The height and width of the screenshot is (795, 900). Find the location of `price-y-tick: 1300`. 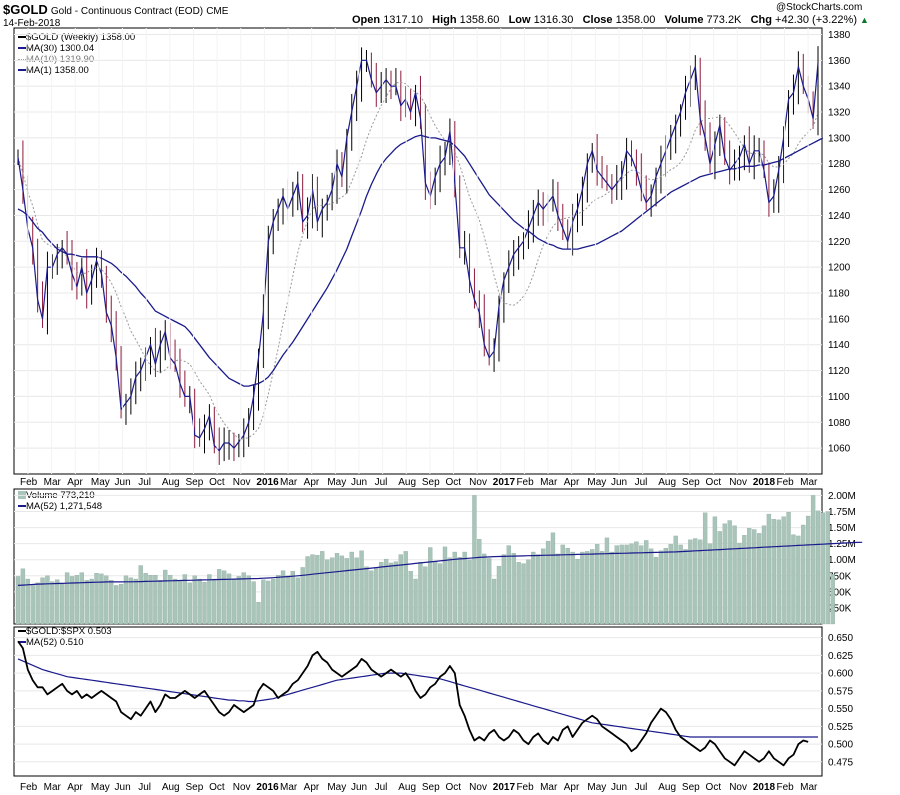

price-y-tick: 1300 is located at coordinates (839, 138).